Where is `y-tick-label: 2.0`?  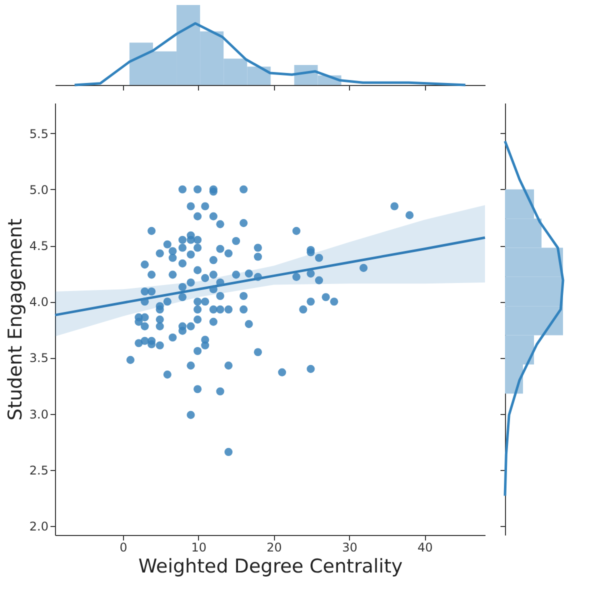
y-tick-label: 2.0 is located at coordinates (38, 527).